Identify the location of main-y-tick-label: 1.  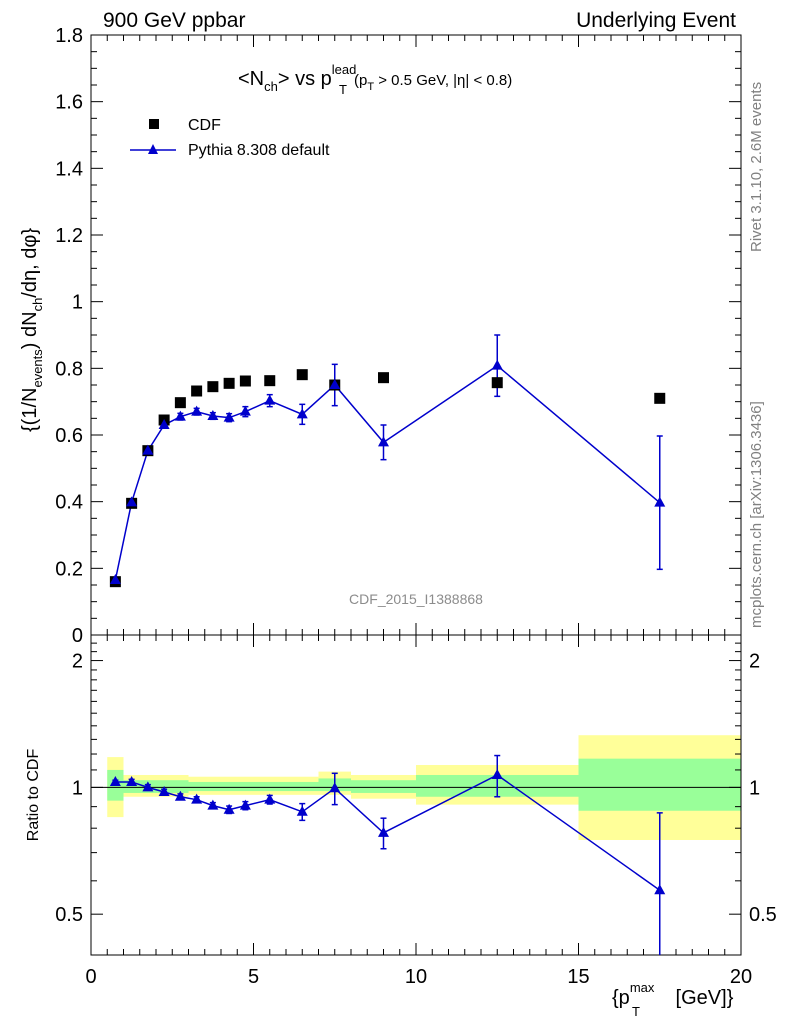
(77, 303).